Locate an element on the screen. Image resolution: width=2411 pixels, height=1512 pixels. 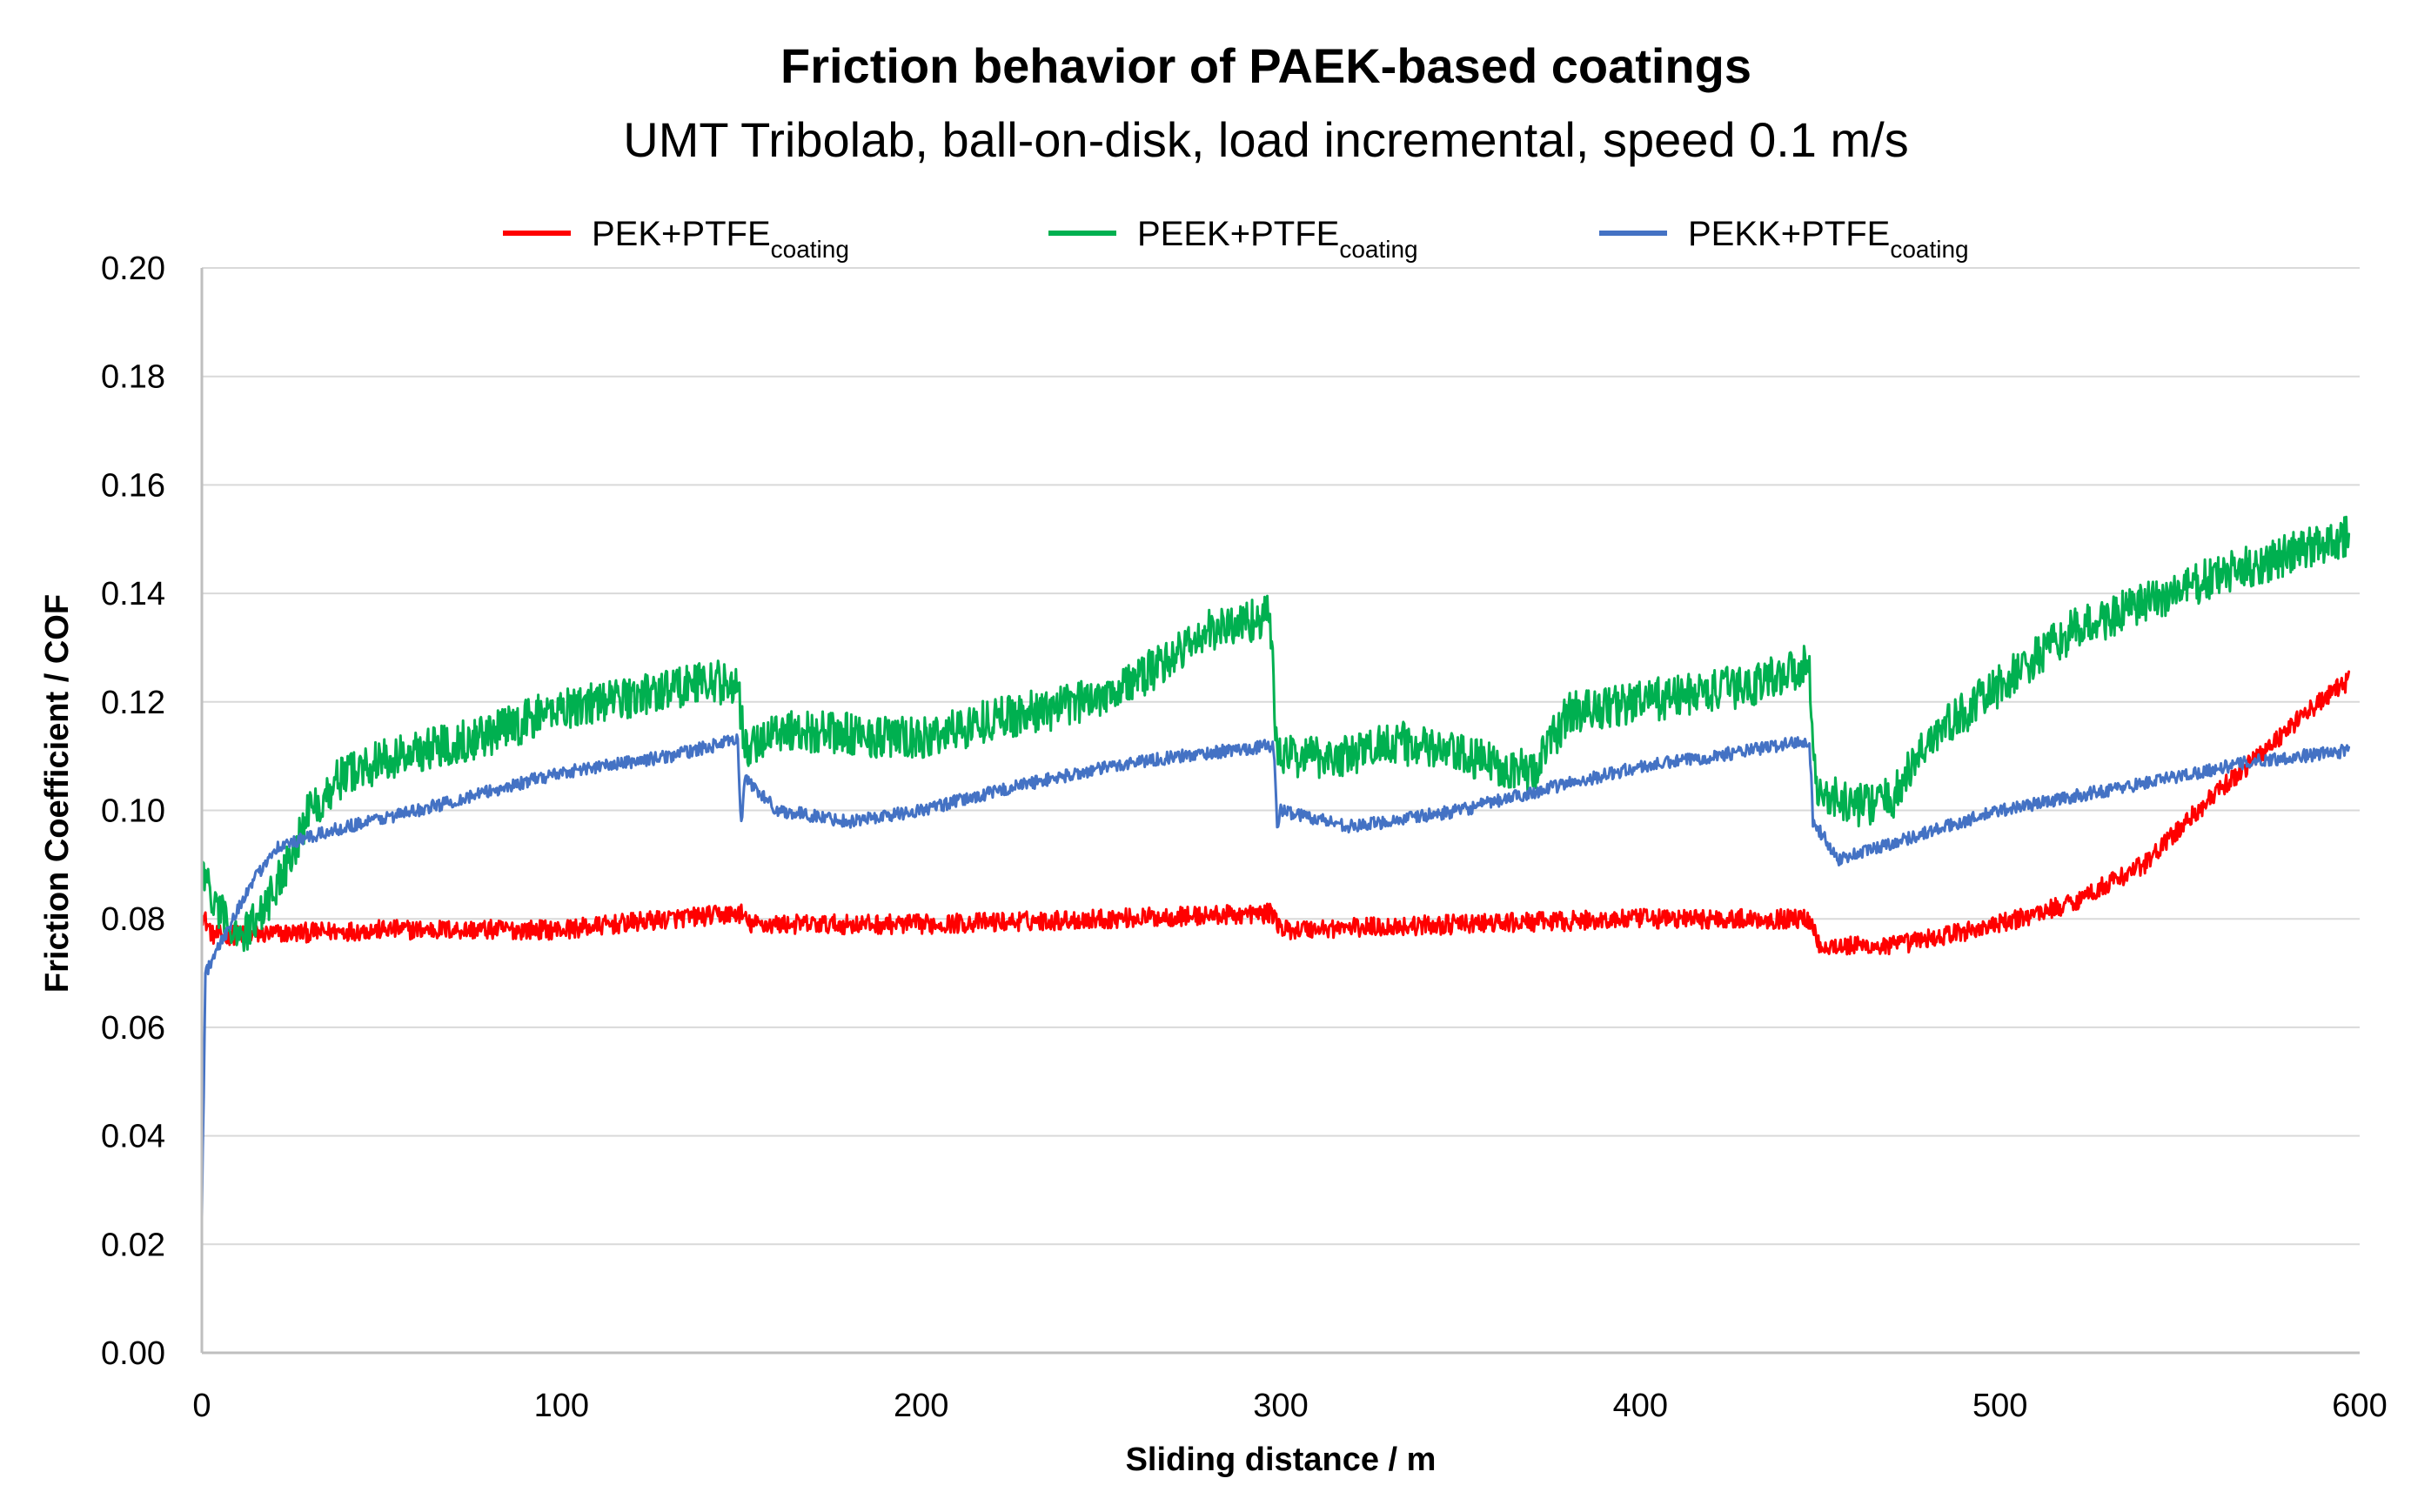
y-tick-label: 0.02 is located at coordinates (133, 1245).